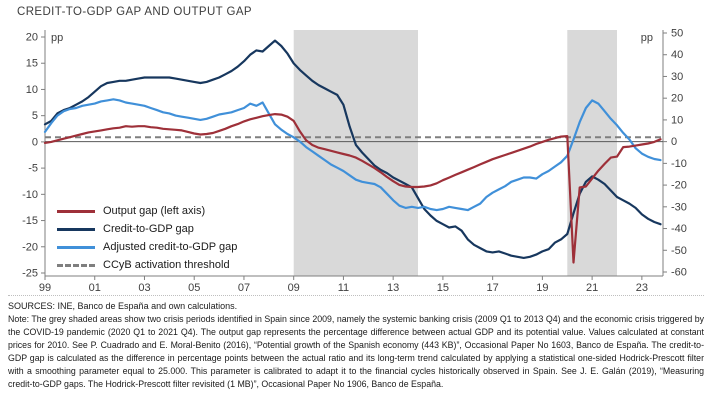 This screenshot has width=710, height=416. I want to click on svg-text: -40, so click(679, 229).